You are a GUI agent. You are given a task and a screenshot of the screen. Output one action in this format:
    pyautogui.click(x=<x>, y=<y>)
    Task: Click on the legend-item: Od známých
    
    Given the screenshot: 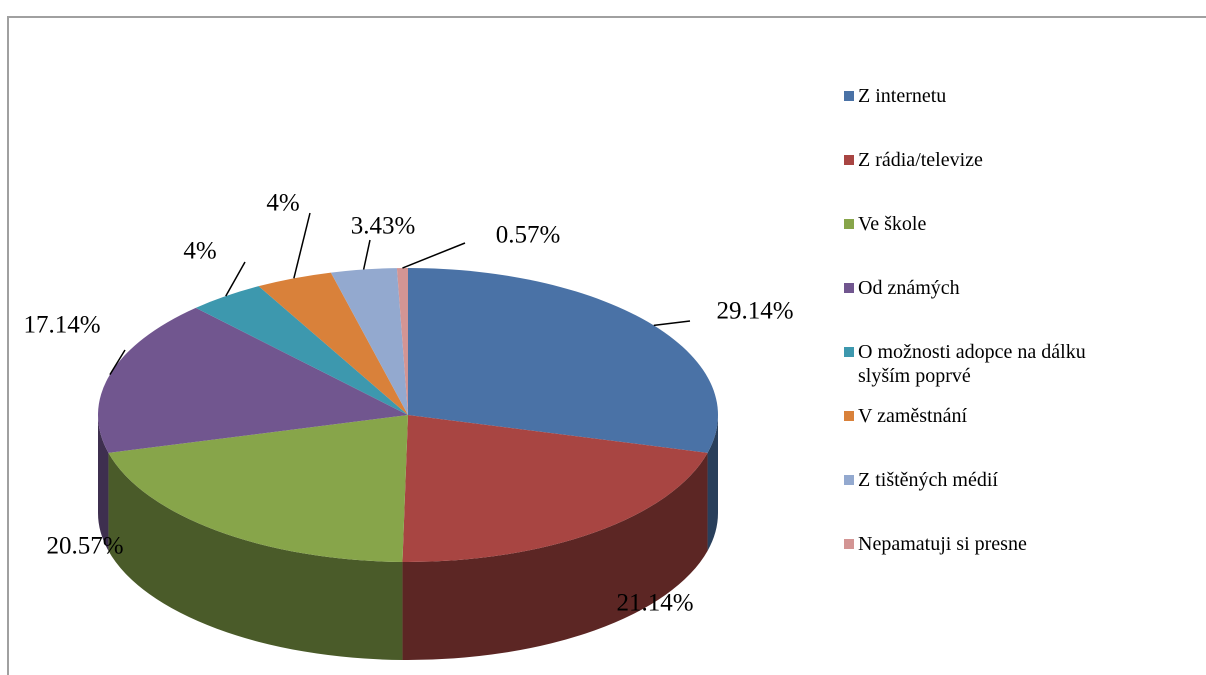 What is the action you would take?
    pyautogui.click(x=990, y=308)
    